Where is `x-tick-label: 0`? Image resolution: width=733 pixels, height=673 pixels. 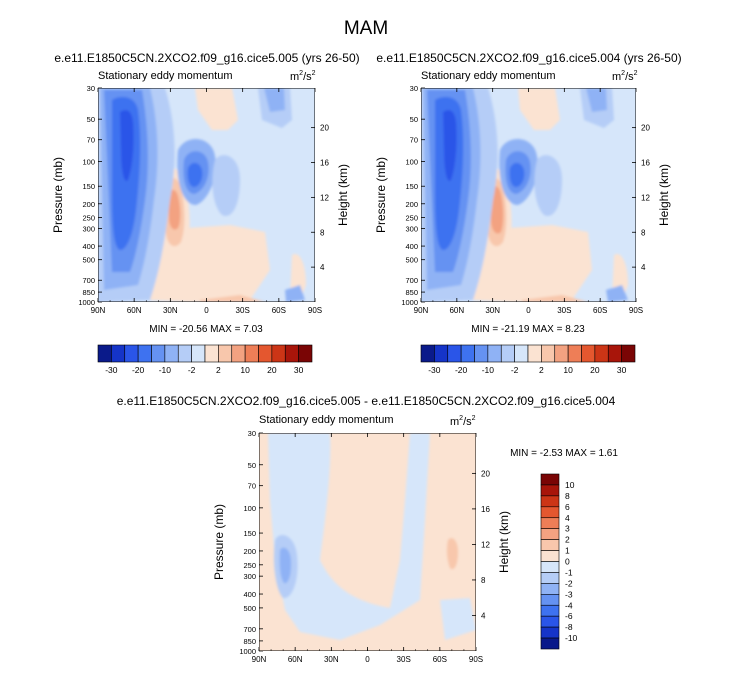 x-tick-label: 0 is located at coordinates (367, 659).